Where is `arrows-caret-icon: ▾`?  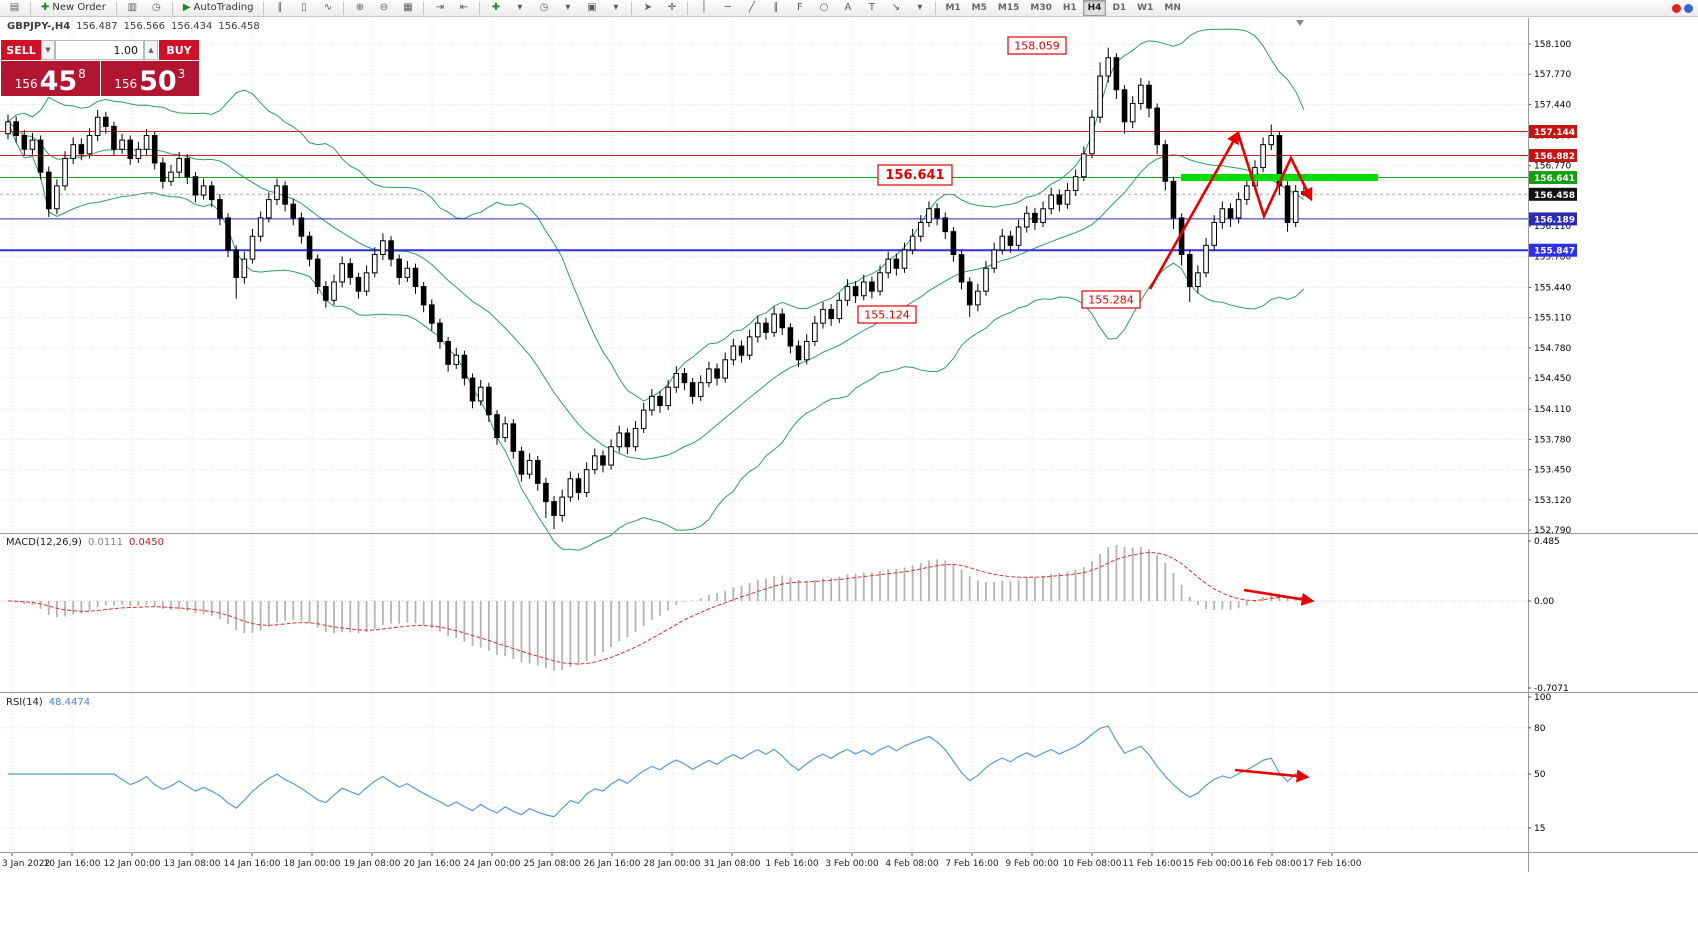 arrows-caret-icon: ▾ is located at coordinates (920, 7).